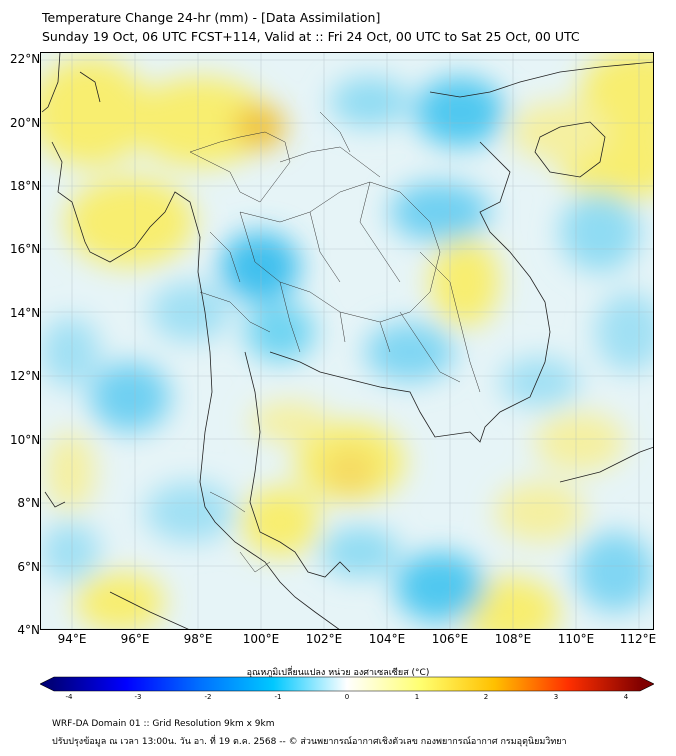 The height and width of the screenshot is (756, 676). I want to click on lat-label: 8°N, so click(28, 503).